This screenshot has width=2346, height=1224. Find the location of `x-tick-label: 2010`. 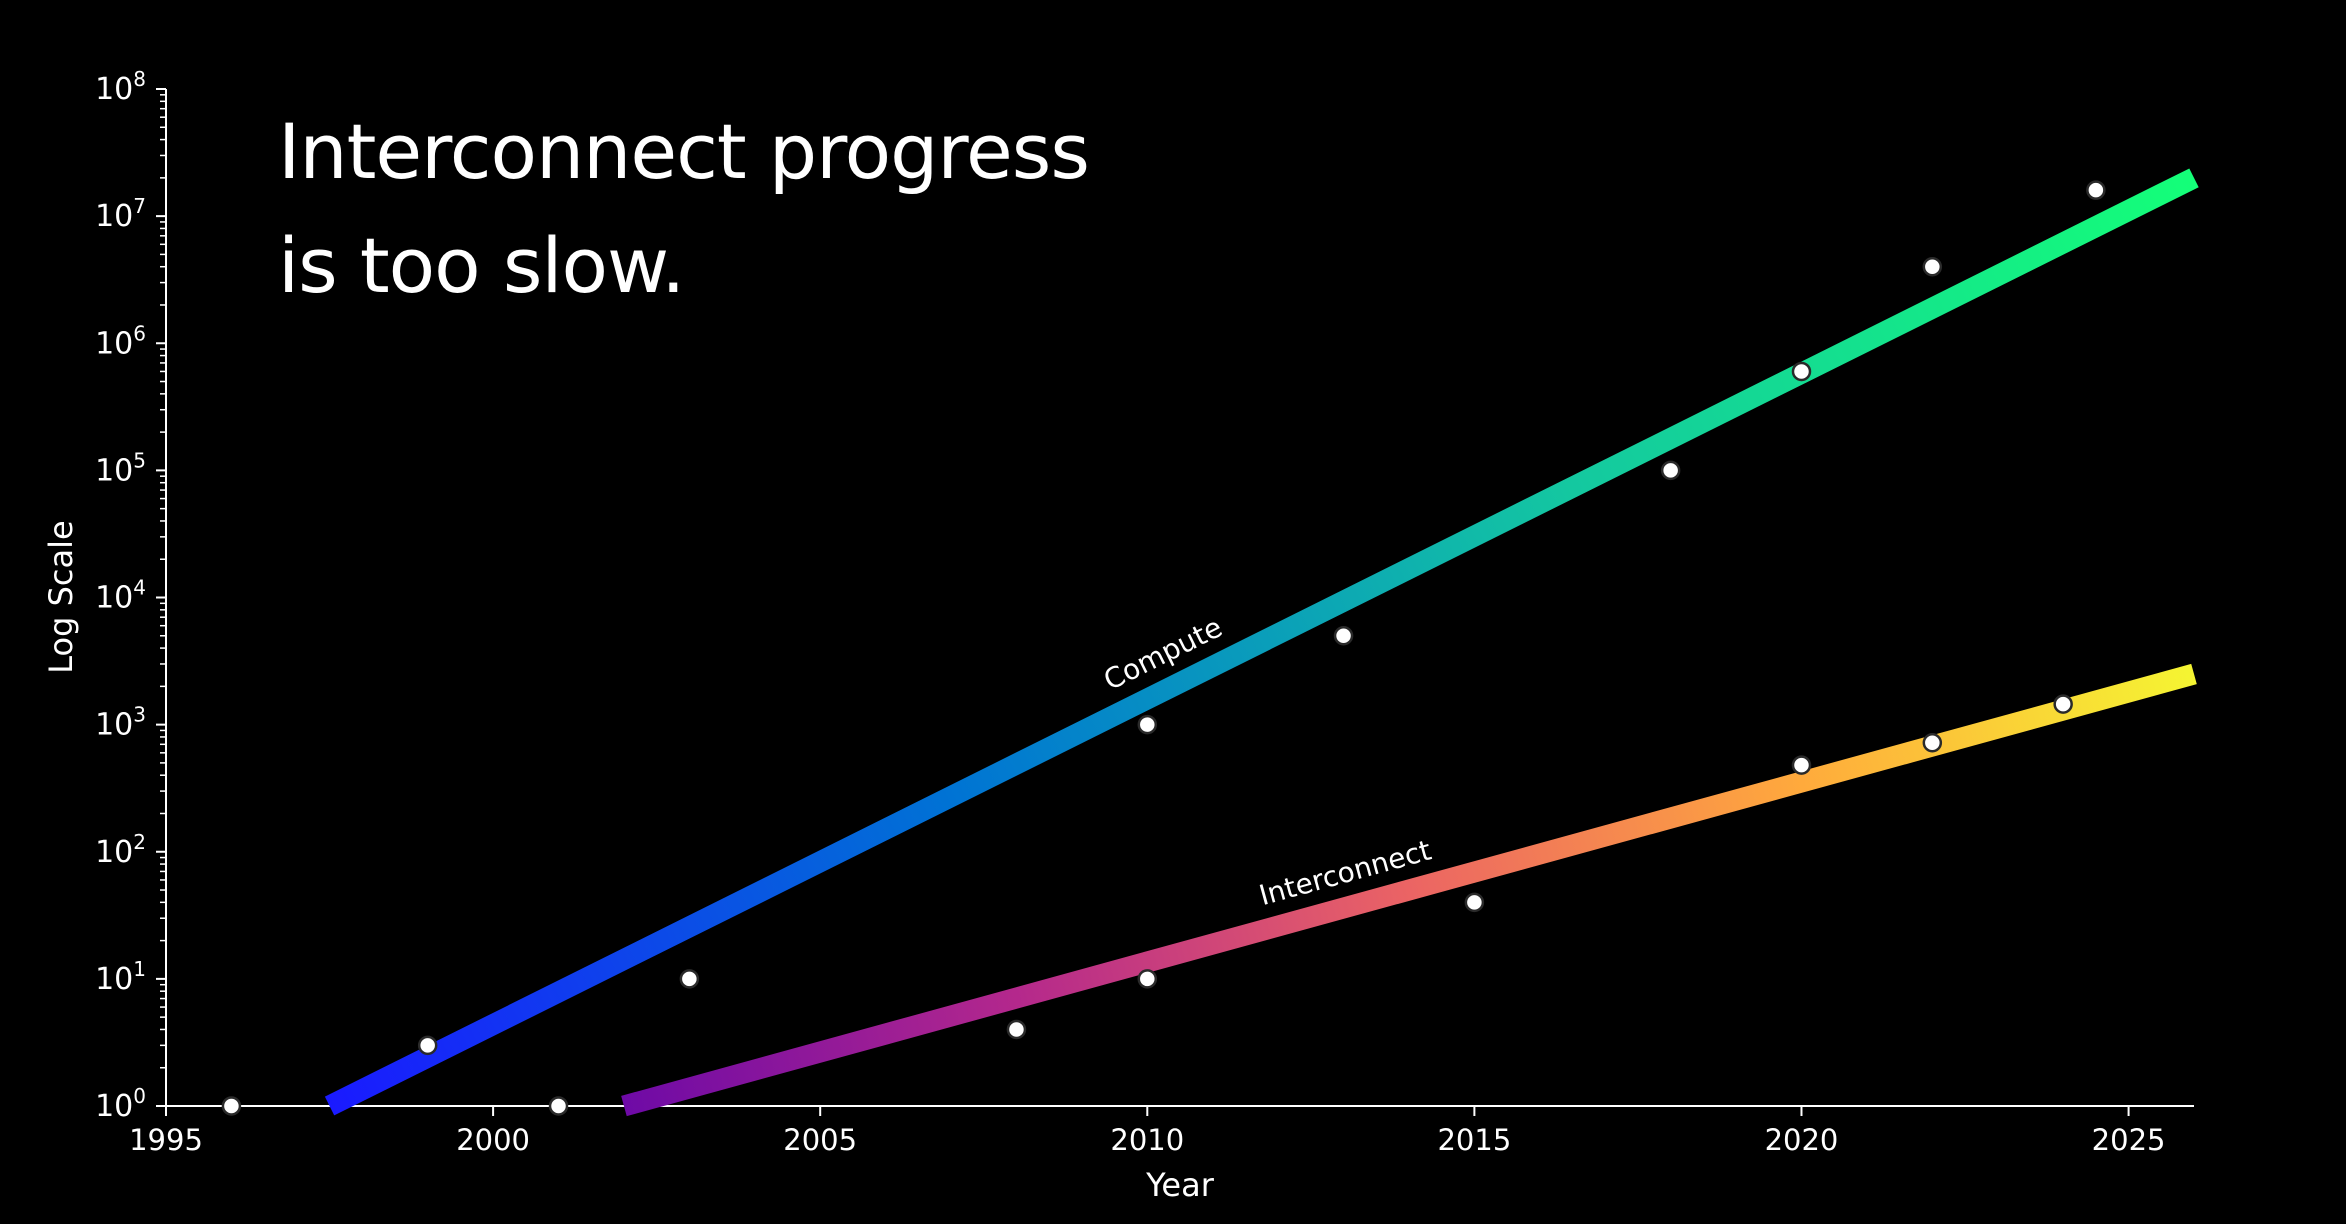

x-tick-label: 2010 is located at coordinates (1147, 1140).